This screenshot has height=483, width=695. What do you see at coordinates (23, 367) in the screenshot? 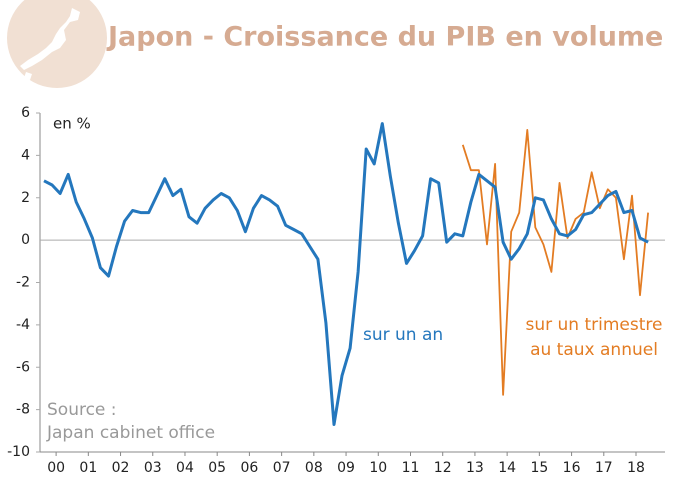
I see `y-tick-label: -6` at bounding box center [23, 367].